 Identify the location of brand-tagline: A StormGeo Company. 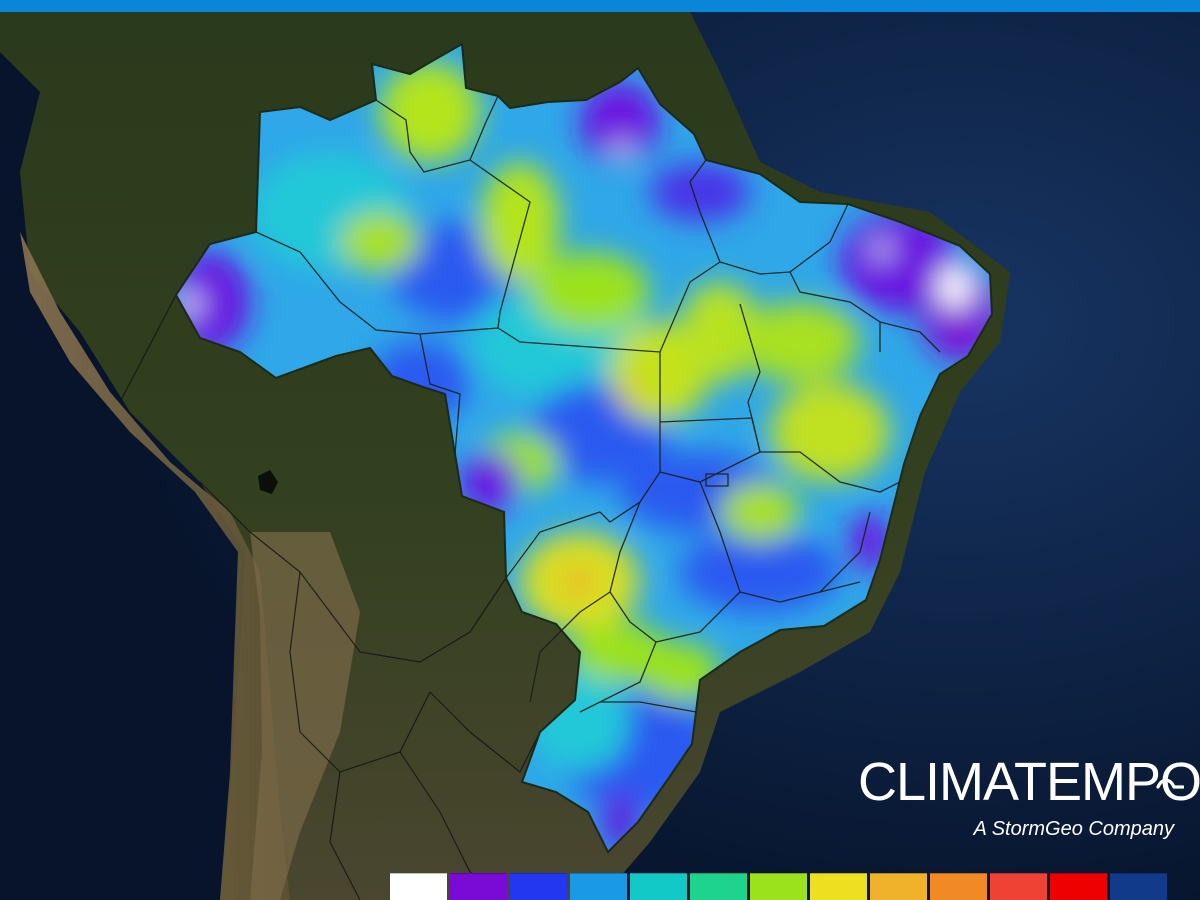
(1073, 829).